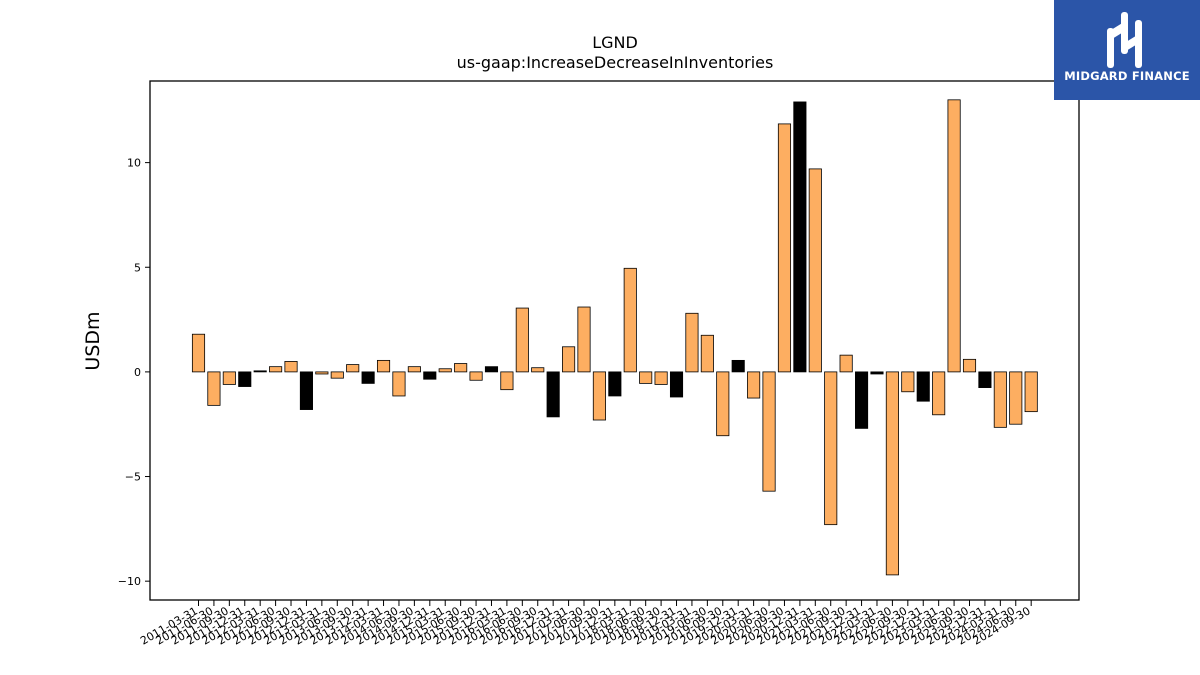 This screenshot has width=1200, height=675. I want to click on logo-mark-icon, so click(1127, 50).